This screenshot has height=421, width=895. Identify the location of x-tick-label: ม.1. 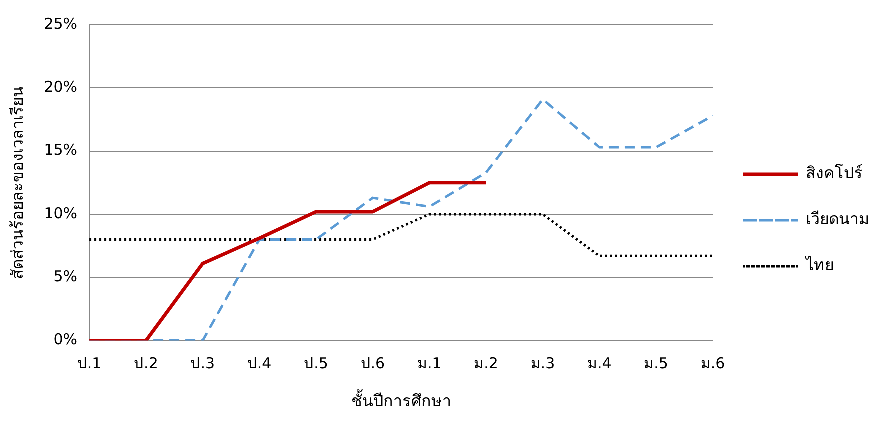
(429, 363).